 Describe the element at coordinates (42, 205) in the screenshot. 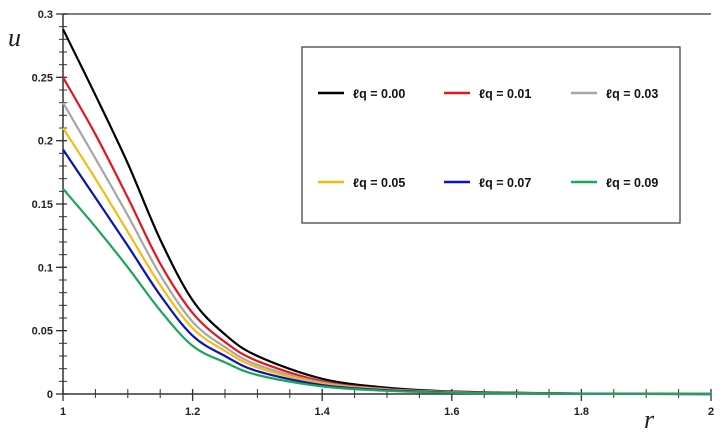

I see `y-tick-label: 0.15` at that location.